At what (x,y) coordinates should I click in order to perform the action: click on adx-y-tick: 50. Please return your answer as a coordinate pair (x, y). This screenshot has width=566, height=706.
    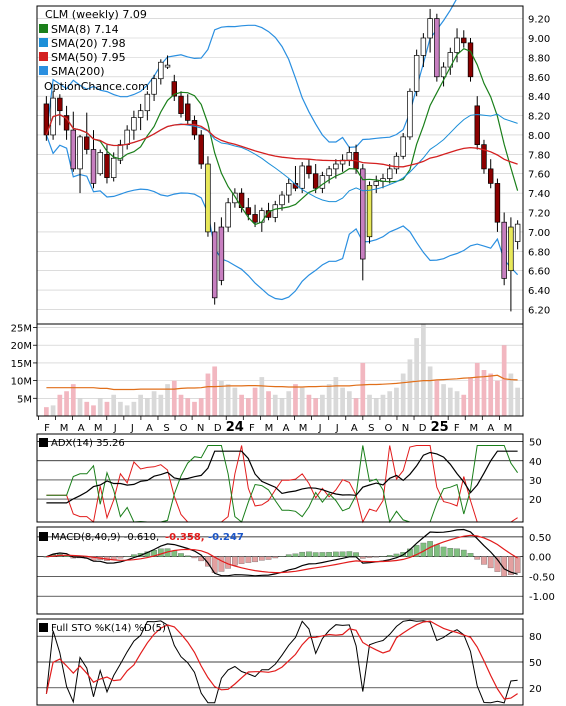
    Looking at the image, I should click on (535, 443).